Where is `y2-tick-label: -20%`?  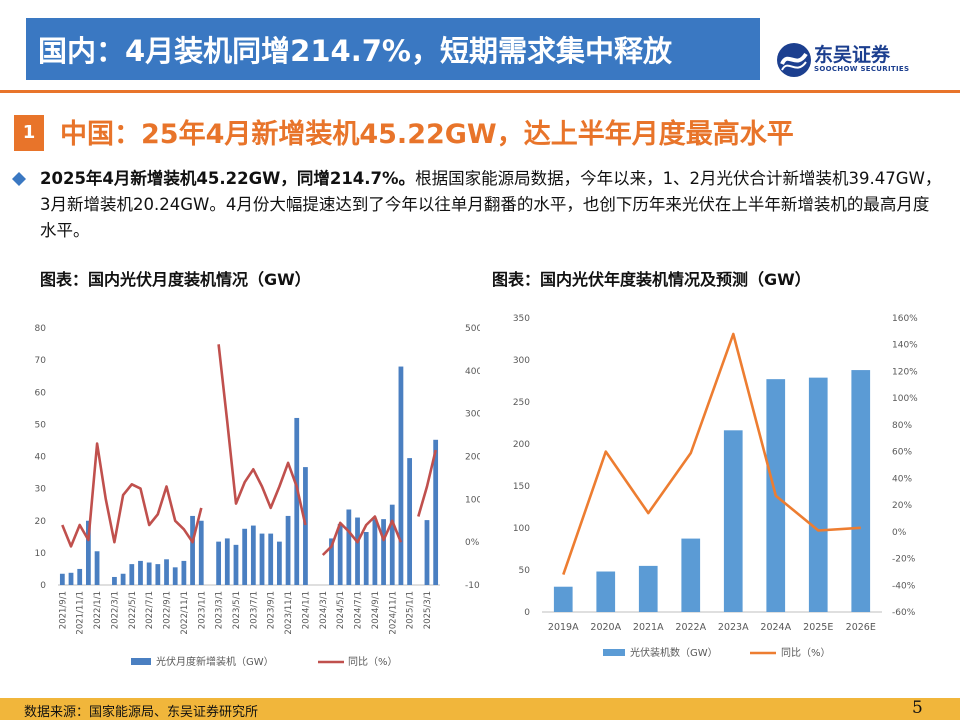
y2-tick-label: -20% is located at coordinates (904, 560).